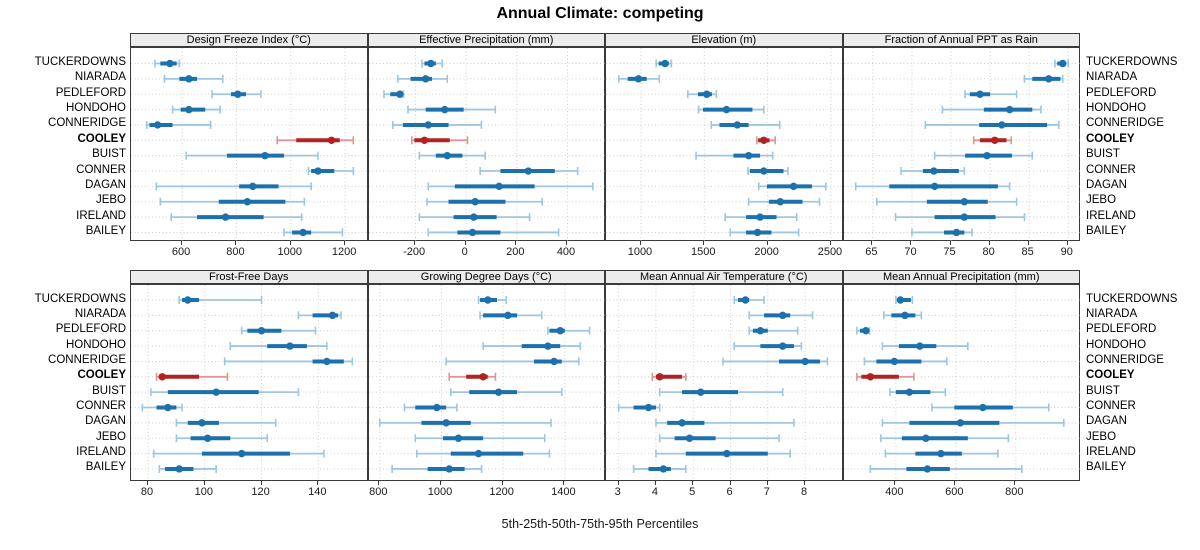 The image size is (1200, 550). Describe the element at coordinates (954, 492) in the screenshot. I see `axis-tick-label: 600` at that location.